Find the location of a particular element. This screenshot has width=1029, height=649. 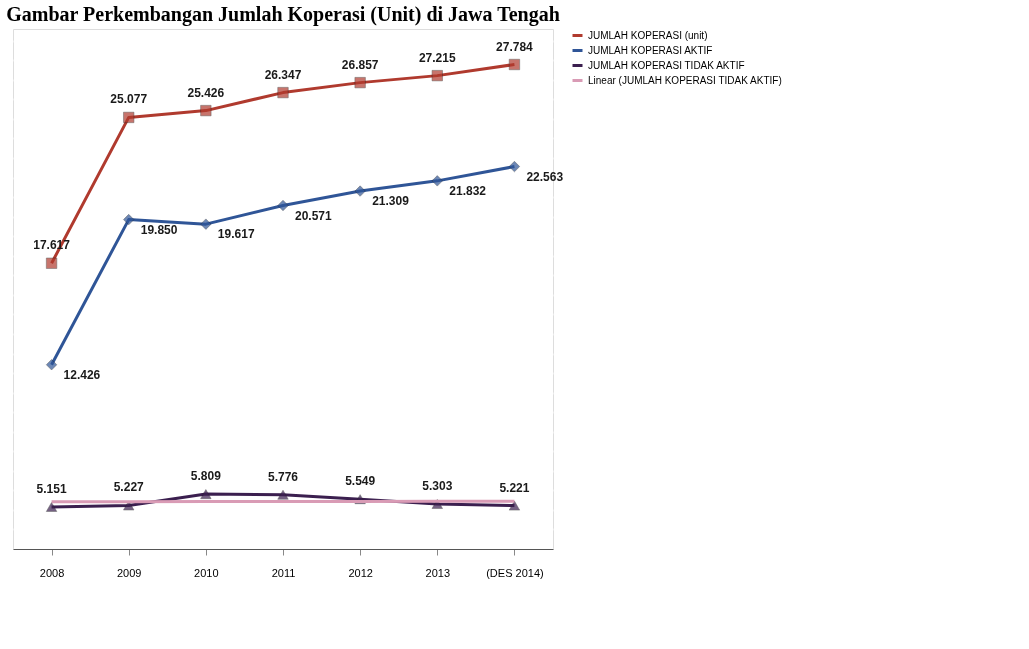

data-label: 5.227 is located at coordinates (129, 487).